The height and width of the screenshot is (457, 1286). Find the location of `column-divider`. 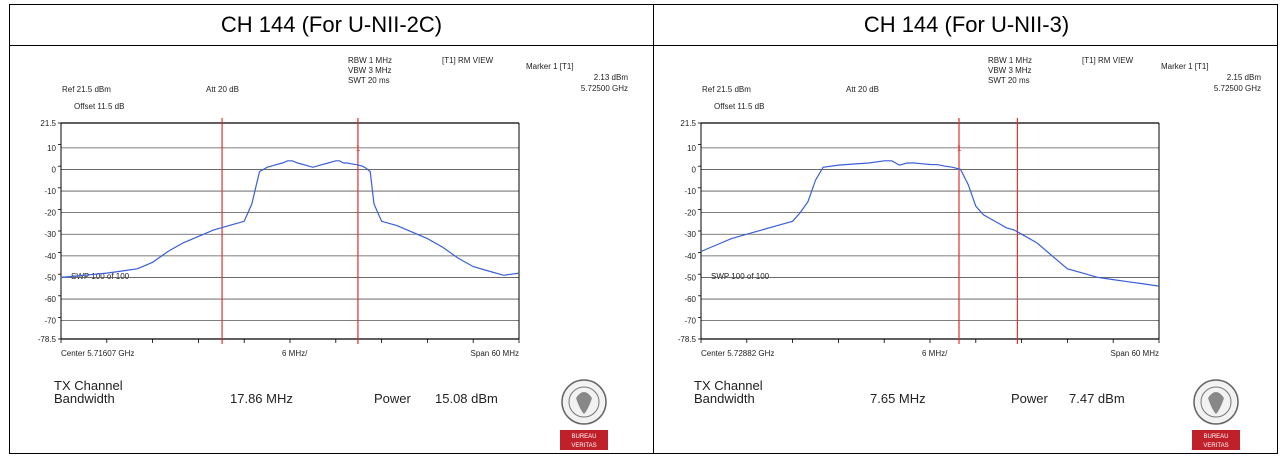

column-divider is located at coordinates (653, 229).